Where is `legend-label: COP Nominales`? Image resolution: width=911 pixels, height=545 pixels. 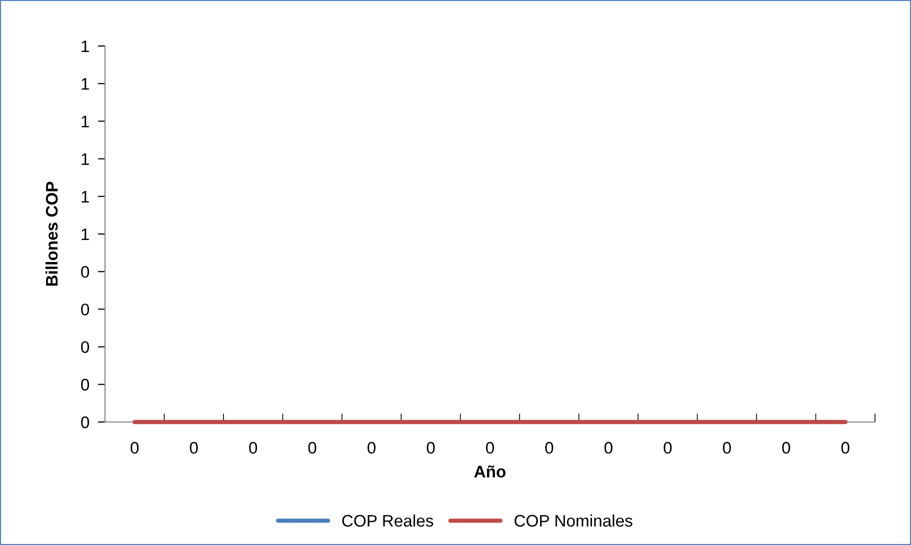
legend-label: COP Nominales is located at coordinates (573, 520).